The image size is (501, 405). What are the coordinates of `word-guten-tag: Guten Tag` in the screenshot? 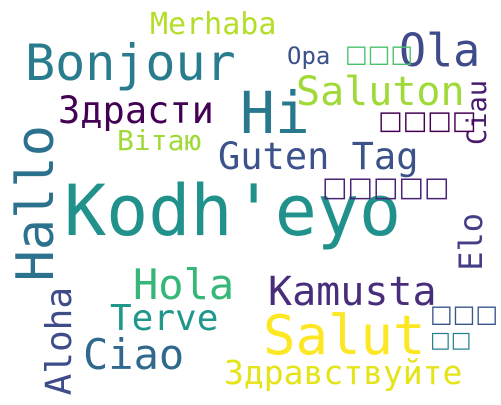 It's located at (318, 156).